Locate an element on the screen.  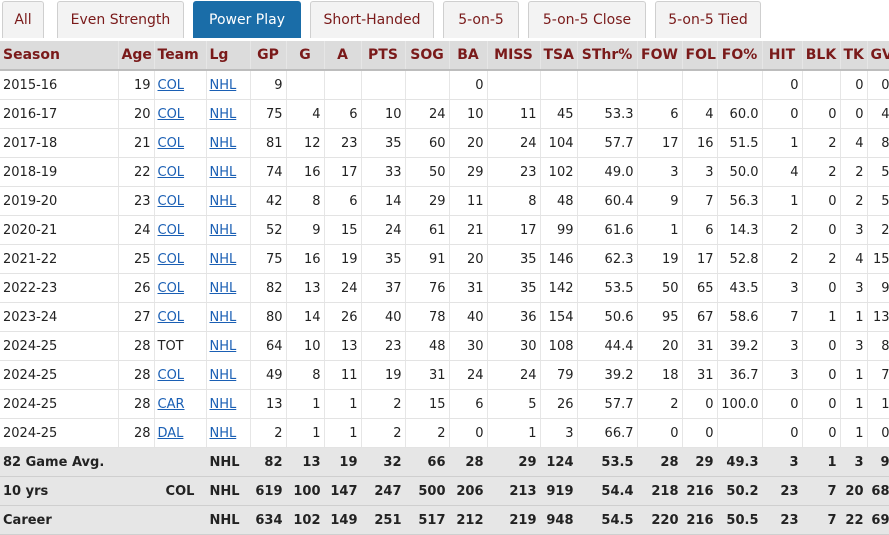
cell-pts: 14 is located at coordinates (383, 201).